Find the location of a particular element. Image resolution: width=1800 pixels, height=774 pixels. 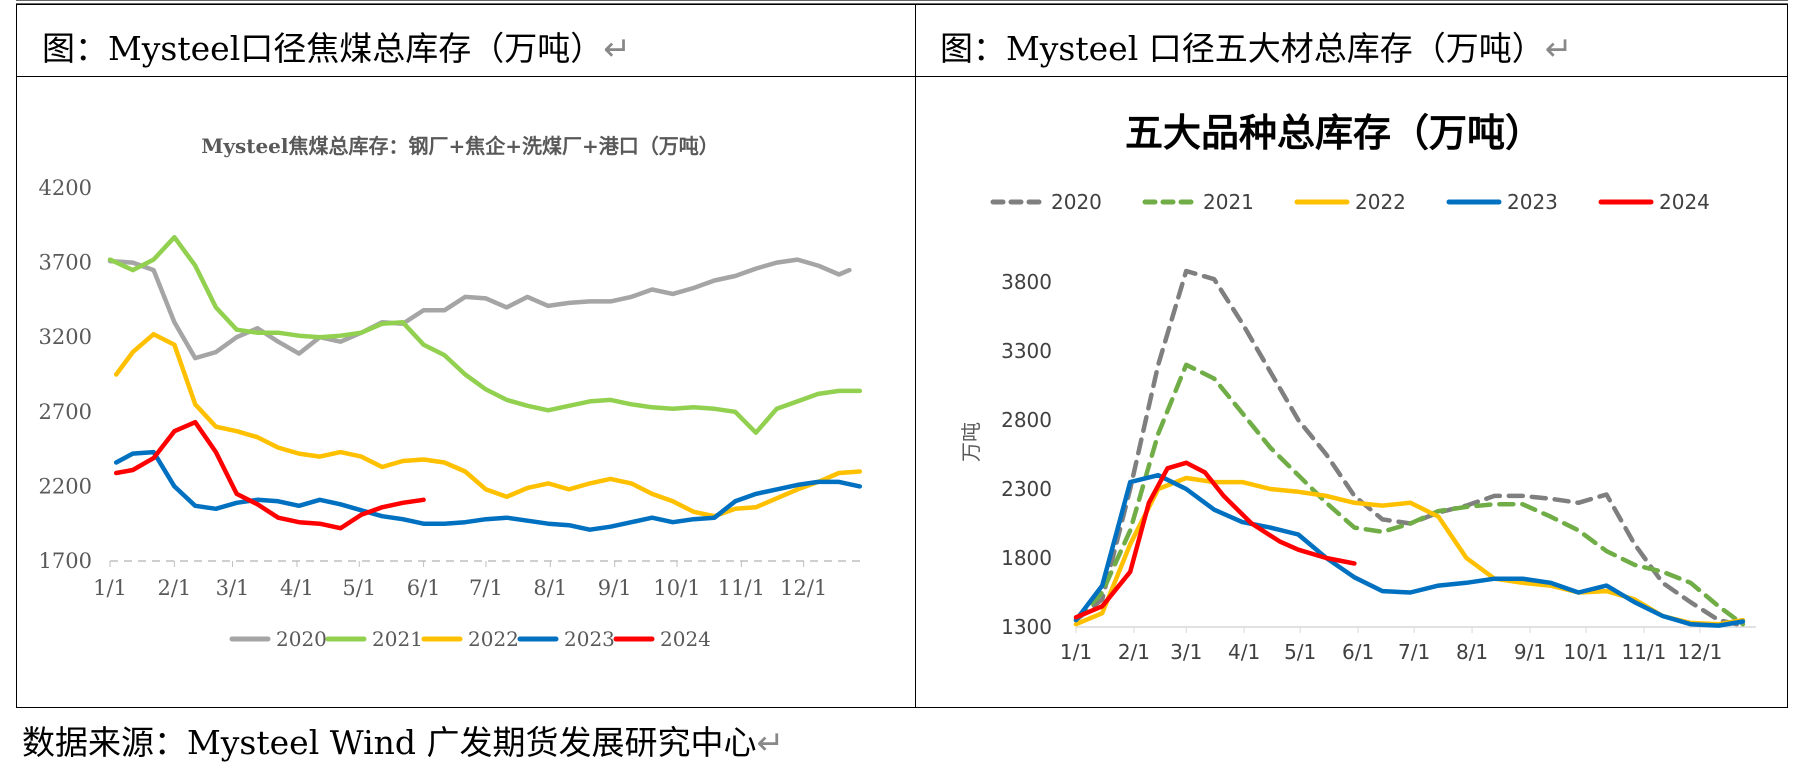

left-caption: 图：Mysteel口径焦煤总库存（万吨）↵ is located at coordinates (336, 46).